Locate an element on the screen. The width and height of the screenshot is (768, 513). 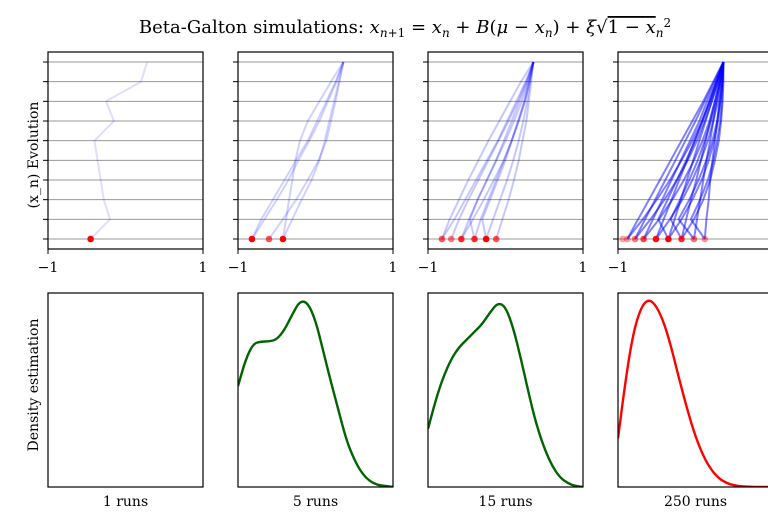
density-panel-250: 250 runs is located at coordinates (692, 401).